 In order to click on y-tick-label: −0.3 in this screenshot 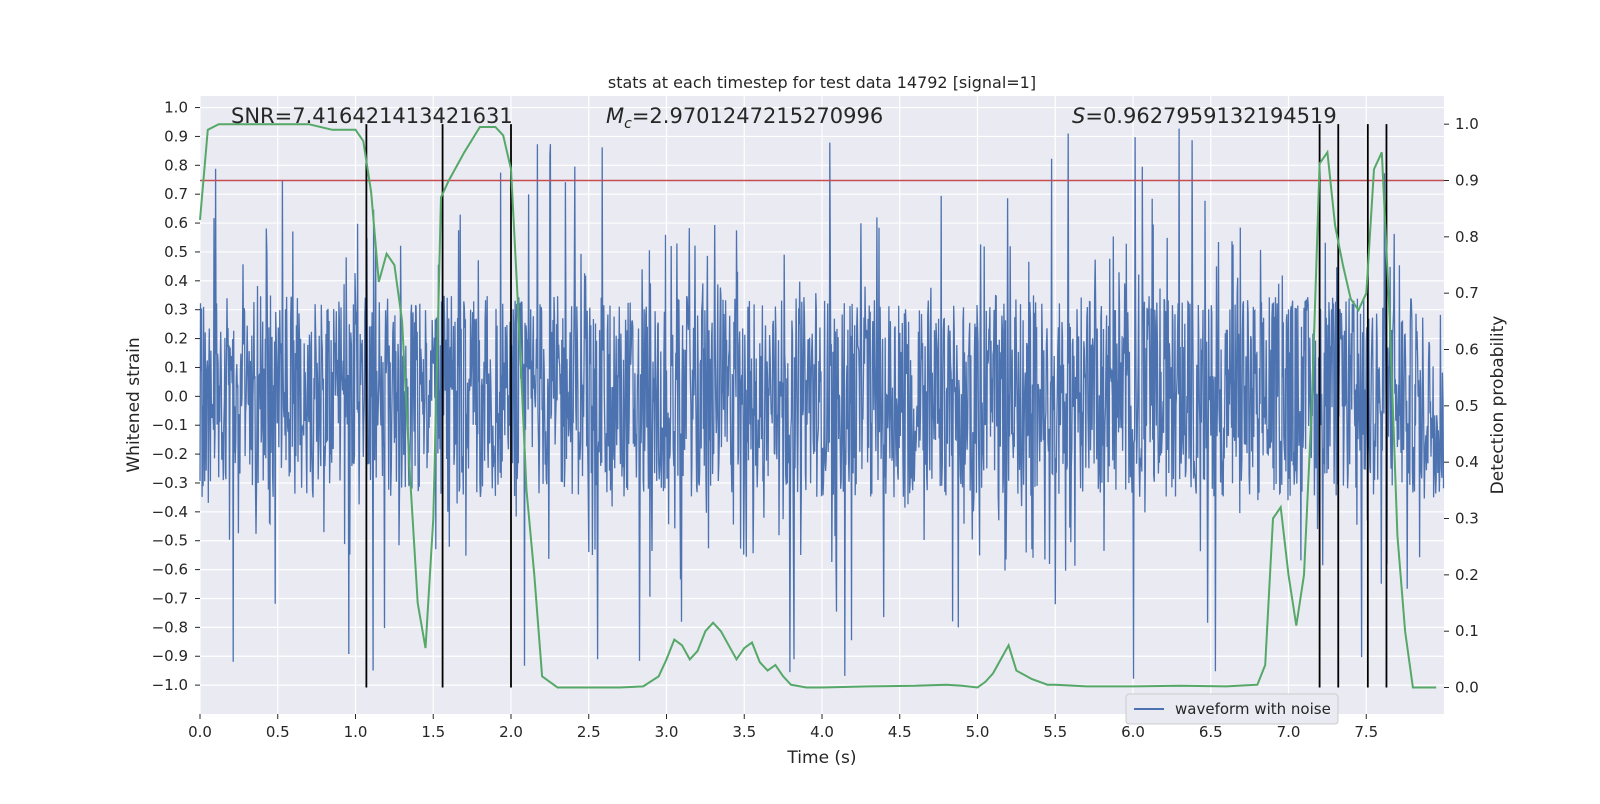, I will do `click(170, 483)`.